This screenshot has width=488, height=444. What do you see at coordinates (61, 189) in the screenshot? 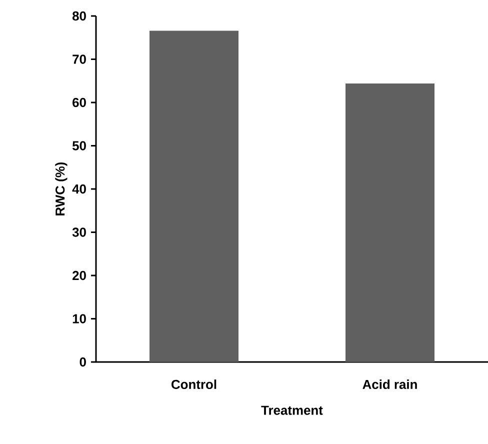
I see `y-axis-title: RWC (%)` at bounding box center [61, 189].